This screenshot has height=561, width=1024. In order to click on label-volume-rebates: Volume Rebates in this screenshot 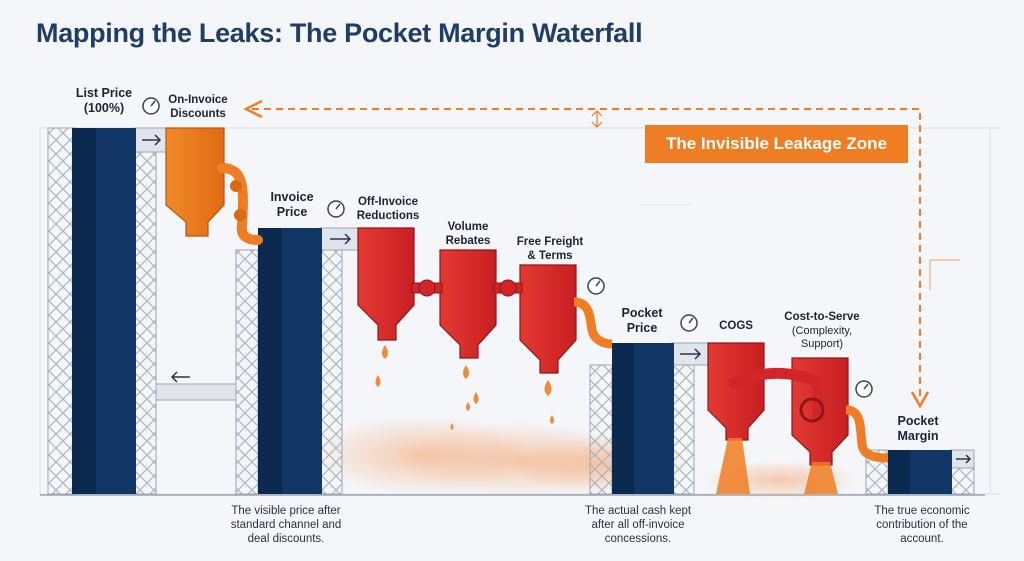, I will do `click(468, 234)`.